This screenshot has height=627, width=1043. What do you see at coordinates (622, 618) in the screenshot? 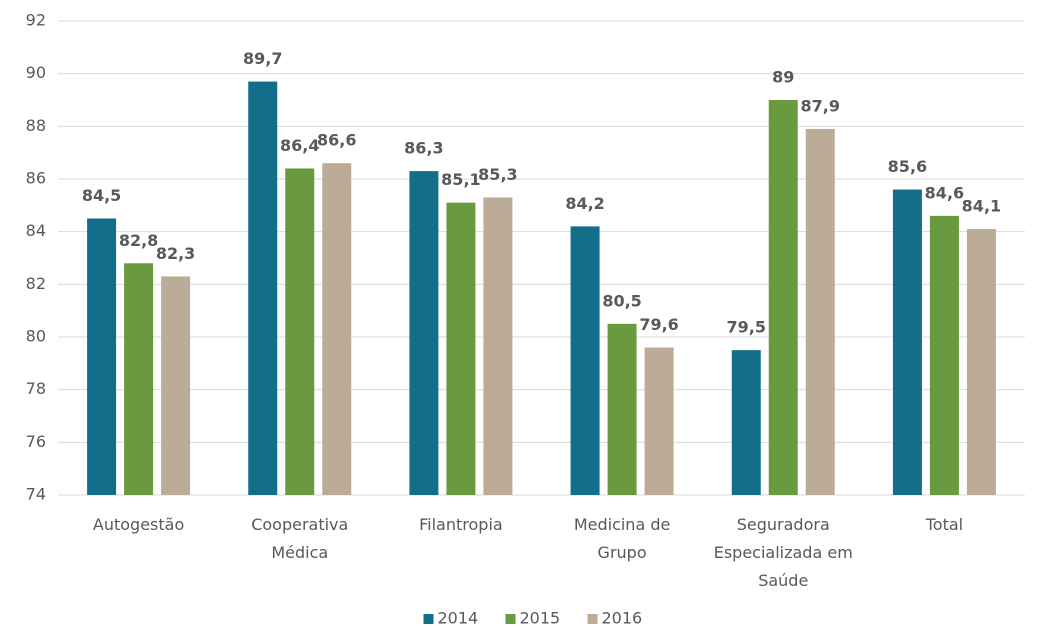
I see `legend-label: 2016` at bounding box center [622, 618].